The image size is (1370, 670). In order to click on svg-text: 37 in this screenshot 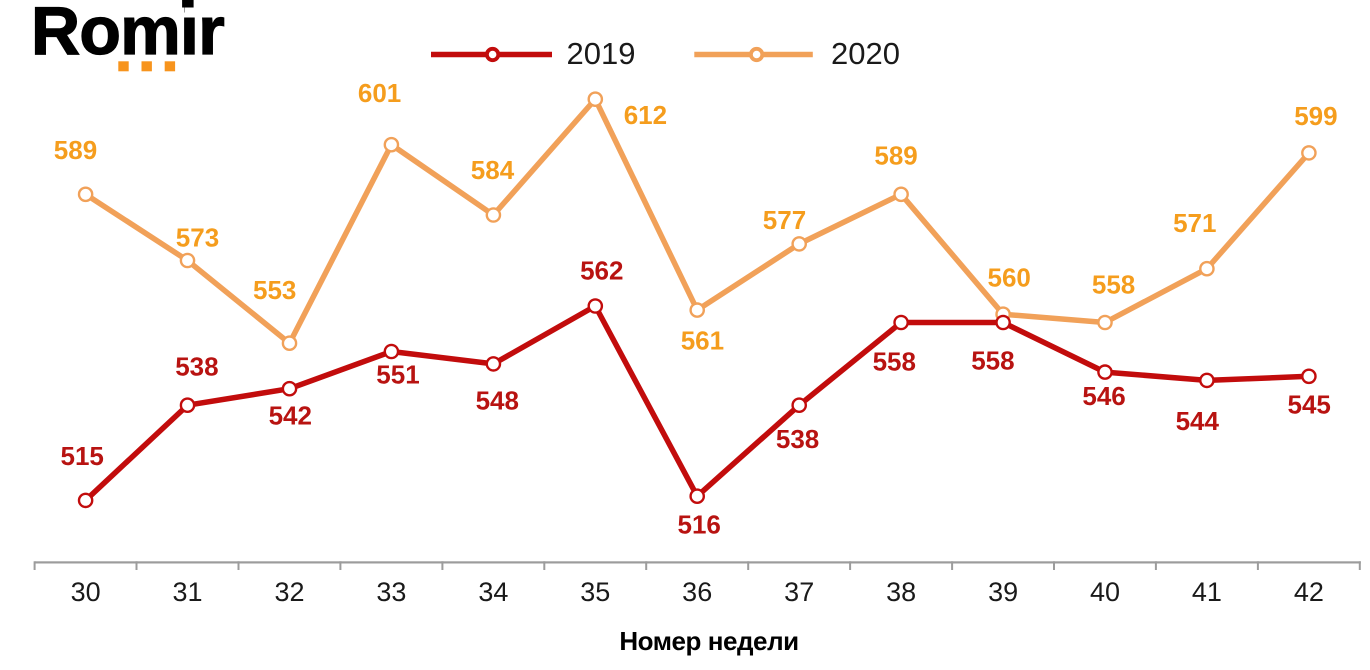, I will do `click(799, 592)`.